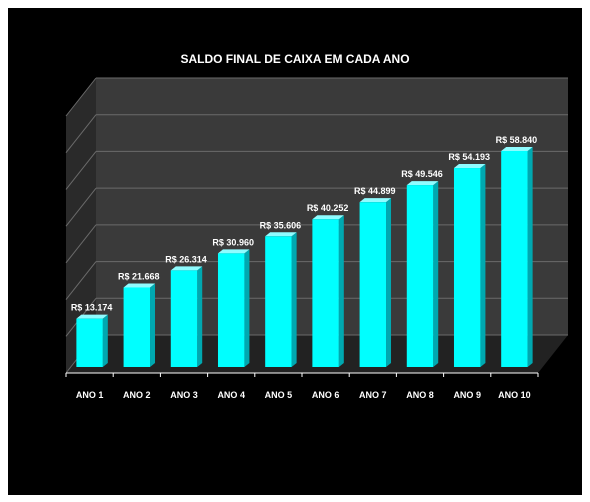  I want to click on x-tick-label: ANO 3, so click(184, 395).